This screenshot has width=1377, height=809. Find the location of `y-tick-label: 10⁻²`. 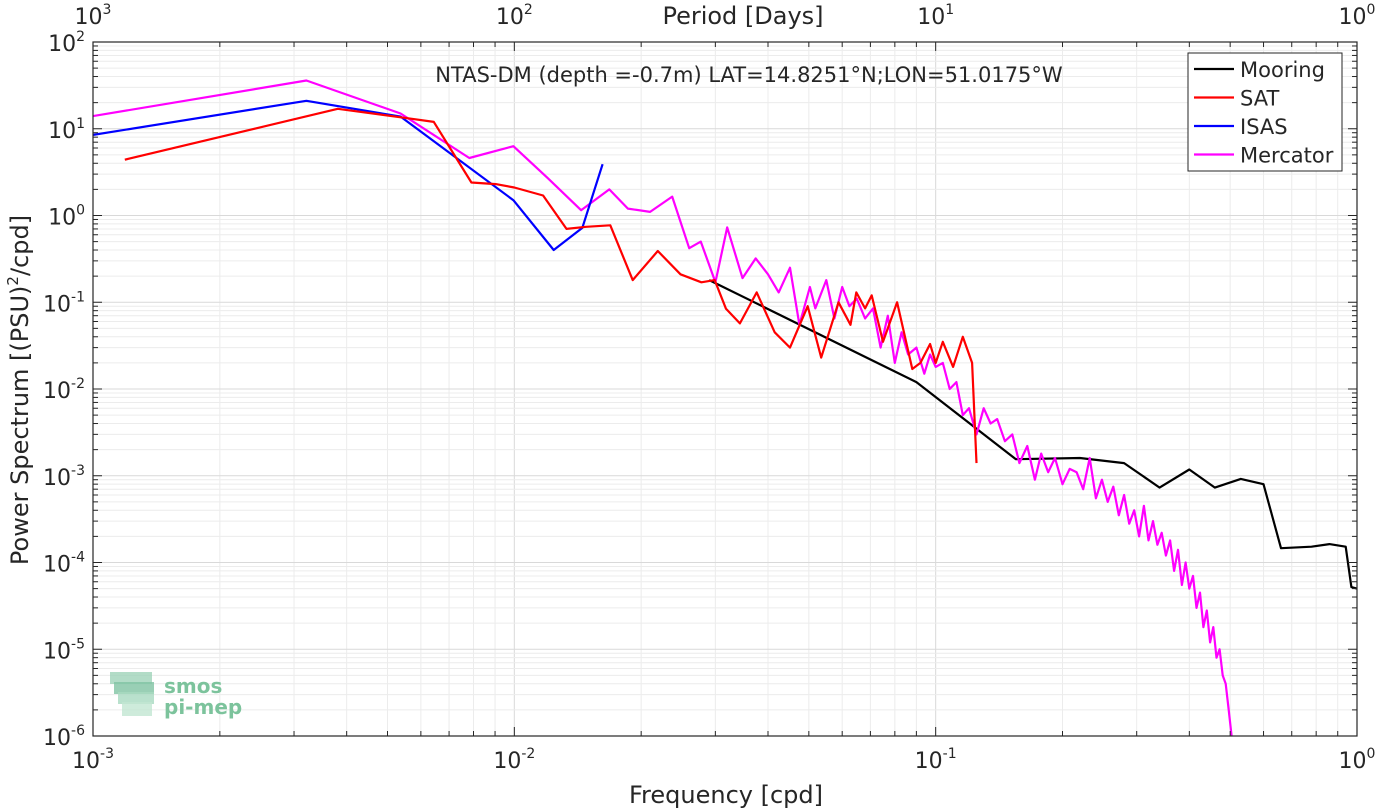

y-tick-label: 10⁻² is located at coordinates (64, 390).